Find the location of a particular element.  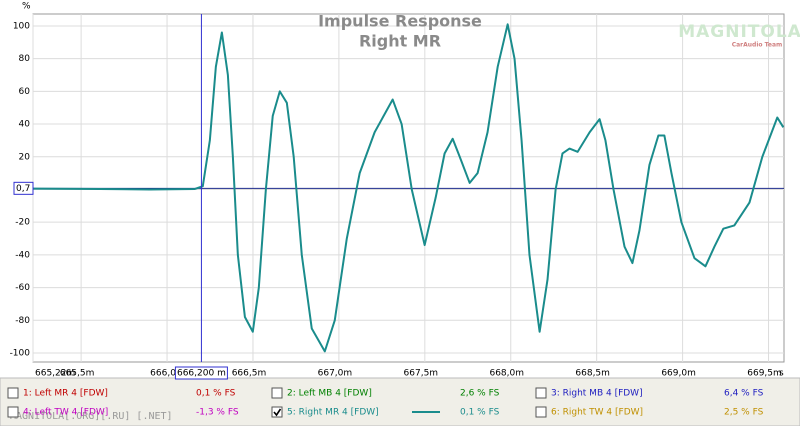

y-tick-label: 40 is located at coordinates (25, 125).